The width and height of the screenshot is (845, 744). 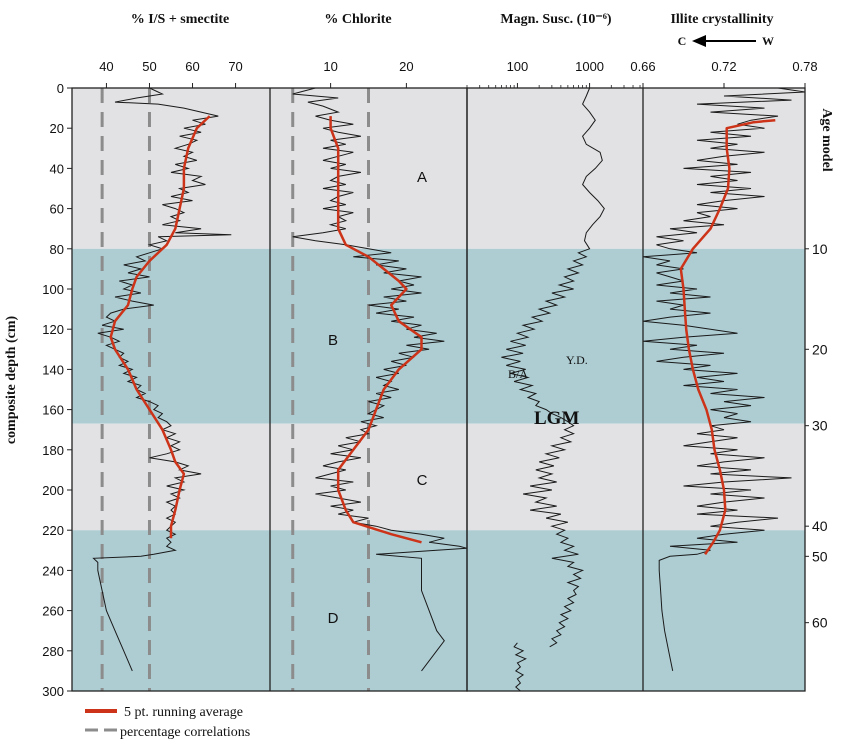 I want to click on annotation-yd: Y.D., so click(x=577, y=360).